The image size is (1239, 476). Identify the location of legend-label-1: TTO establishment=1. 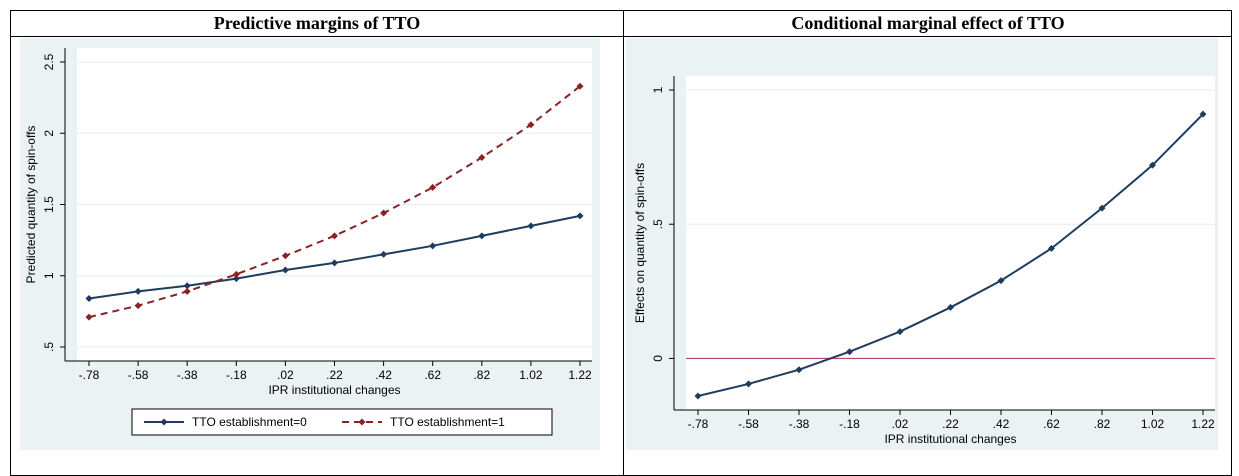
(447, 422).